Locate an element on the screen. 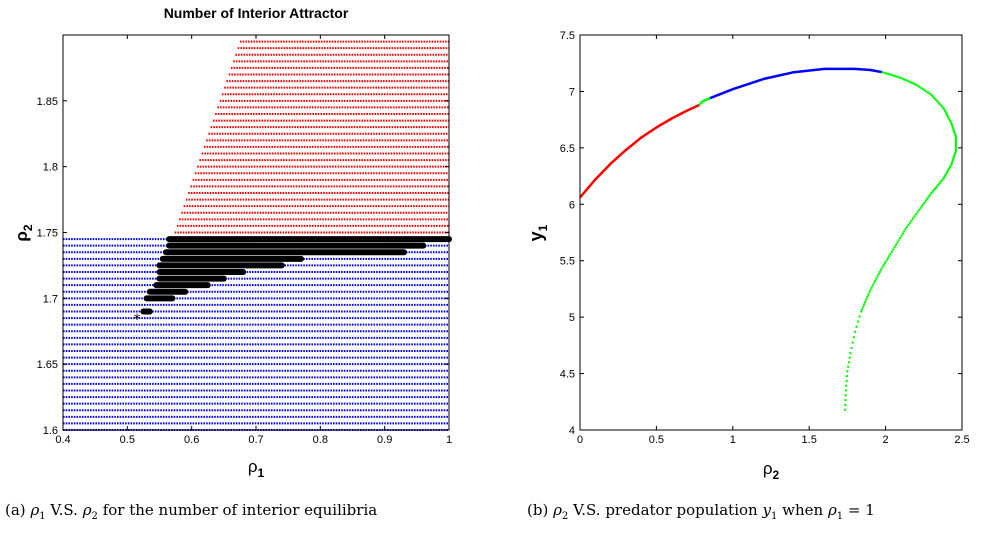 This screenshot has width=1000, height=533. caption-b-sym2: y is located at coordinates (766, 510).